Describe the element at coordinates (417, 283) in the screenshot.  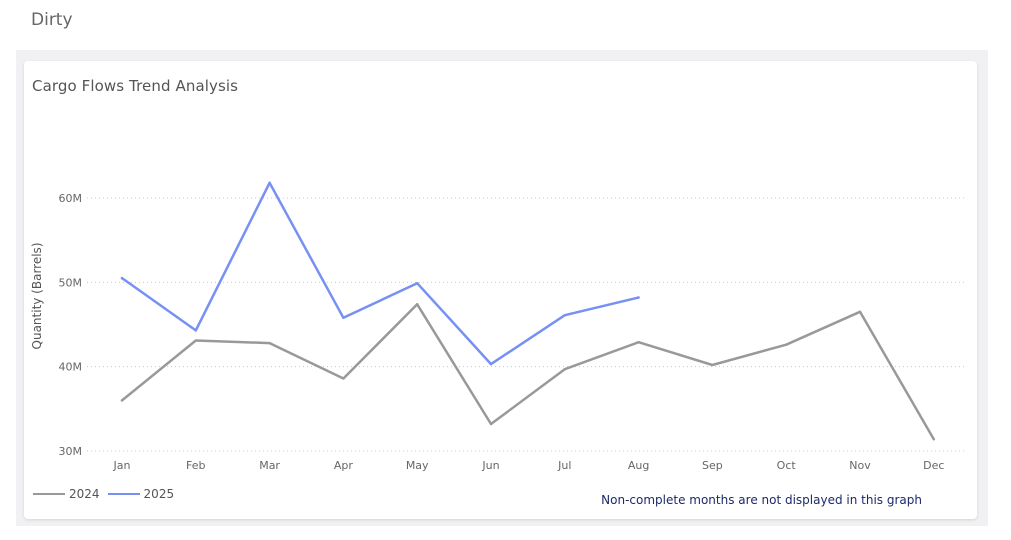
I see `data-point-2025-may` at that location.